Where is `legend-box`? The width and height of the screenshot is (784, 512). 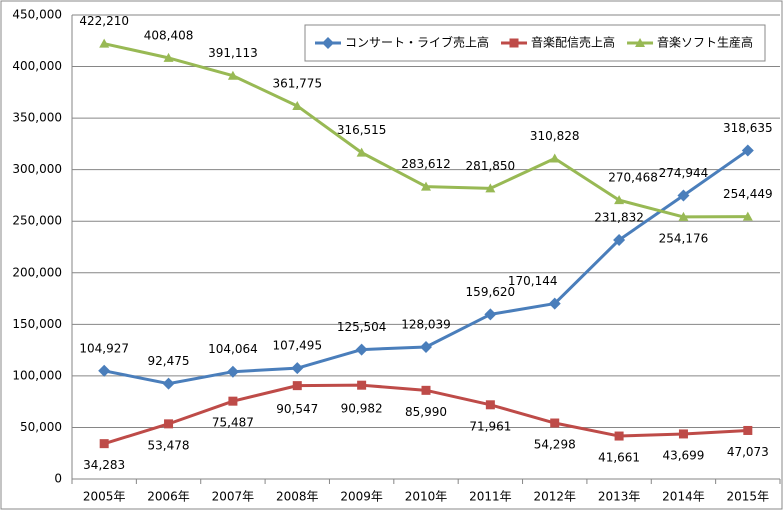 legend-box is located at coordinates (535, 43).